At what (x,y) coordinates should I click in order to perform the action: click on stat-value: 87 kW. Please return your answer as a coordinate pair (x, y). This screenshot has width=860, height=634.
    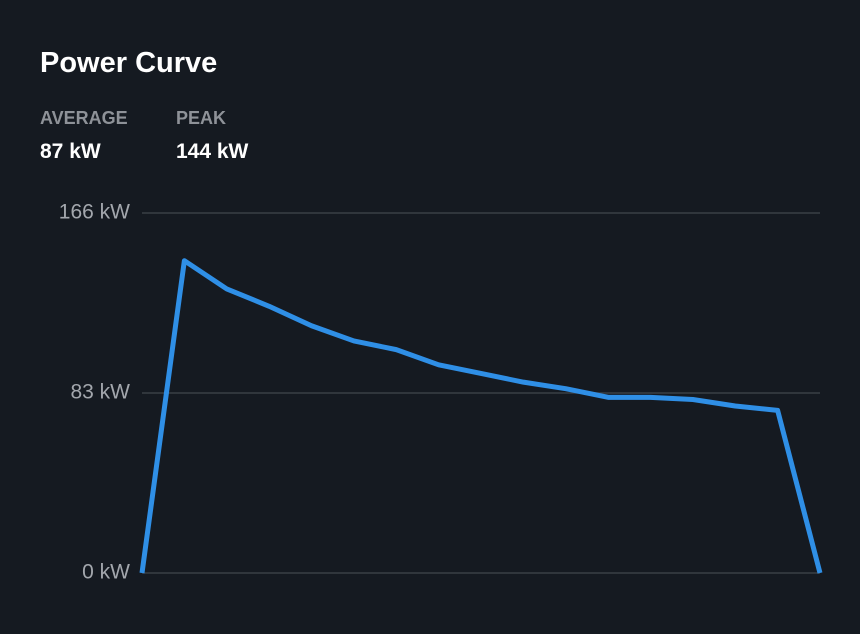
    Looking at the image, I should click on (70, 151).